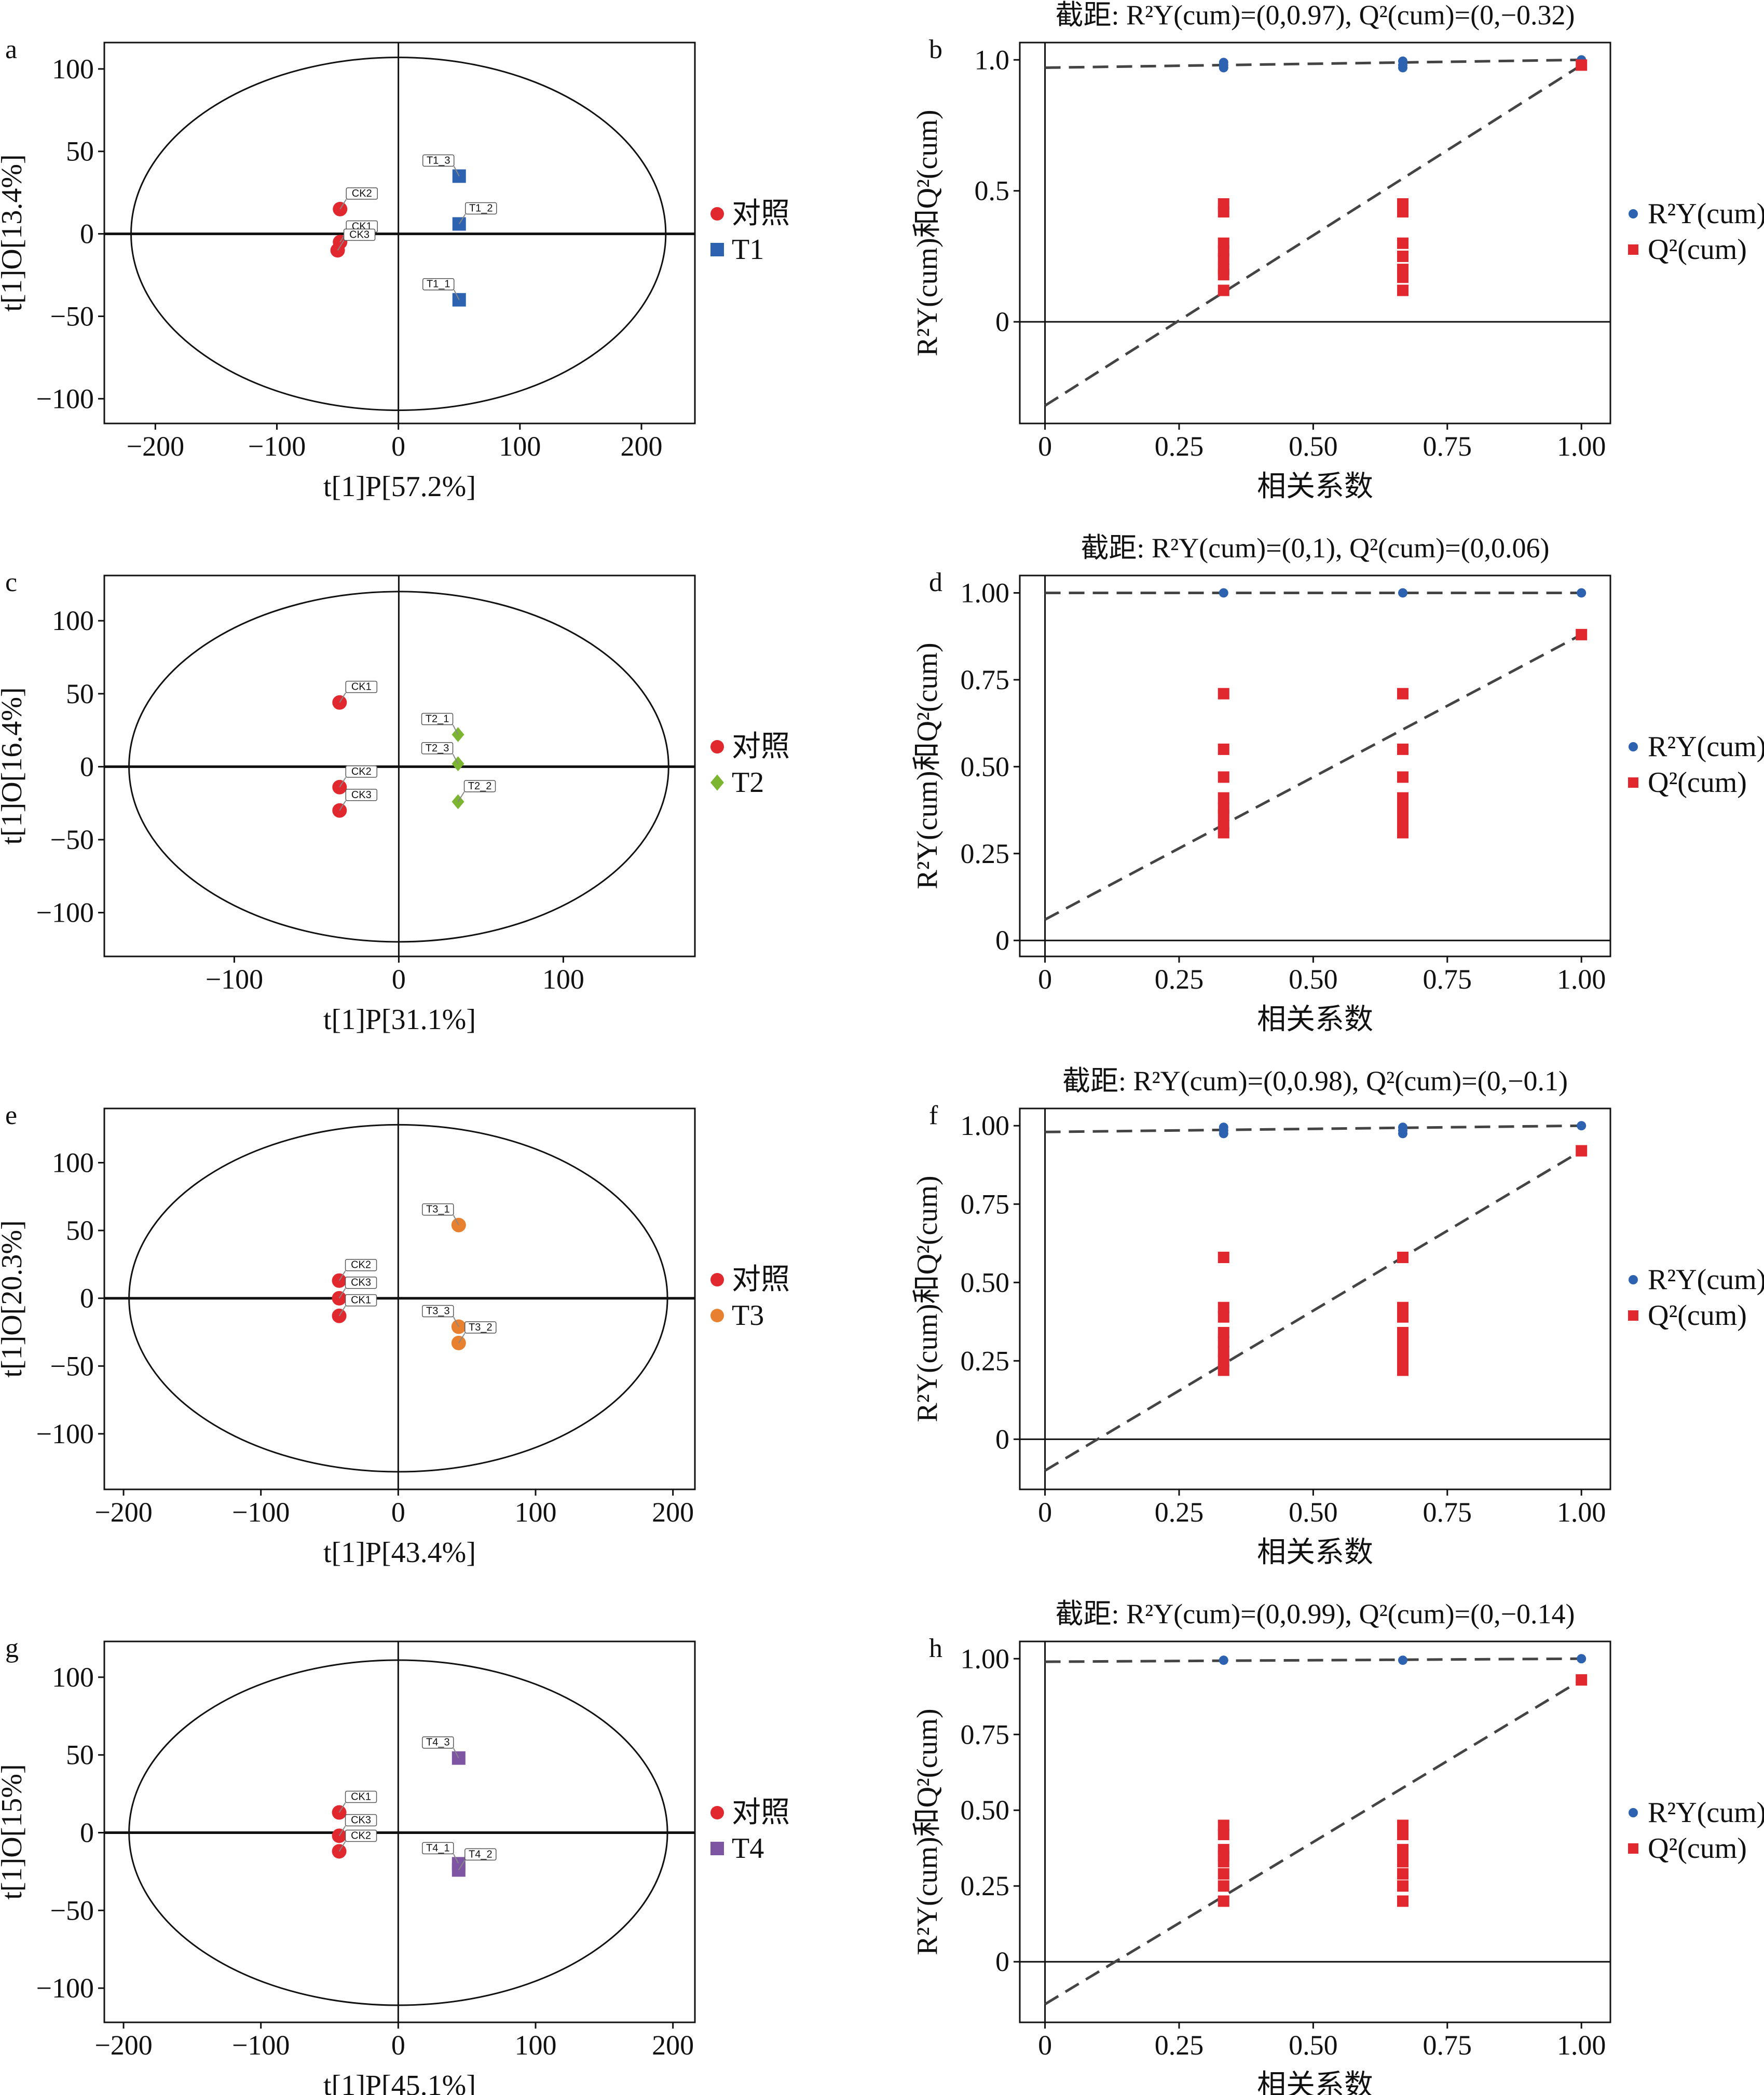  Describe the element at coordinates (1698, 250) in the screenshot. I see `legend-label: Q²(cum)` at that location.